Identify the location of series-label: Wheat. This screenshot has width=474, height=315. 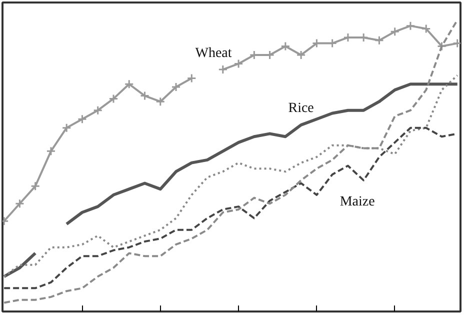
(213, 53).